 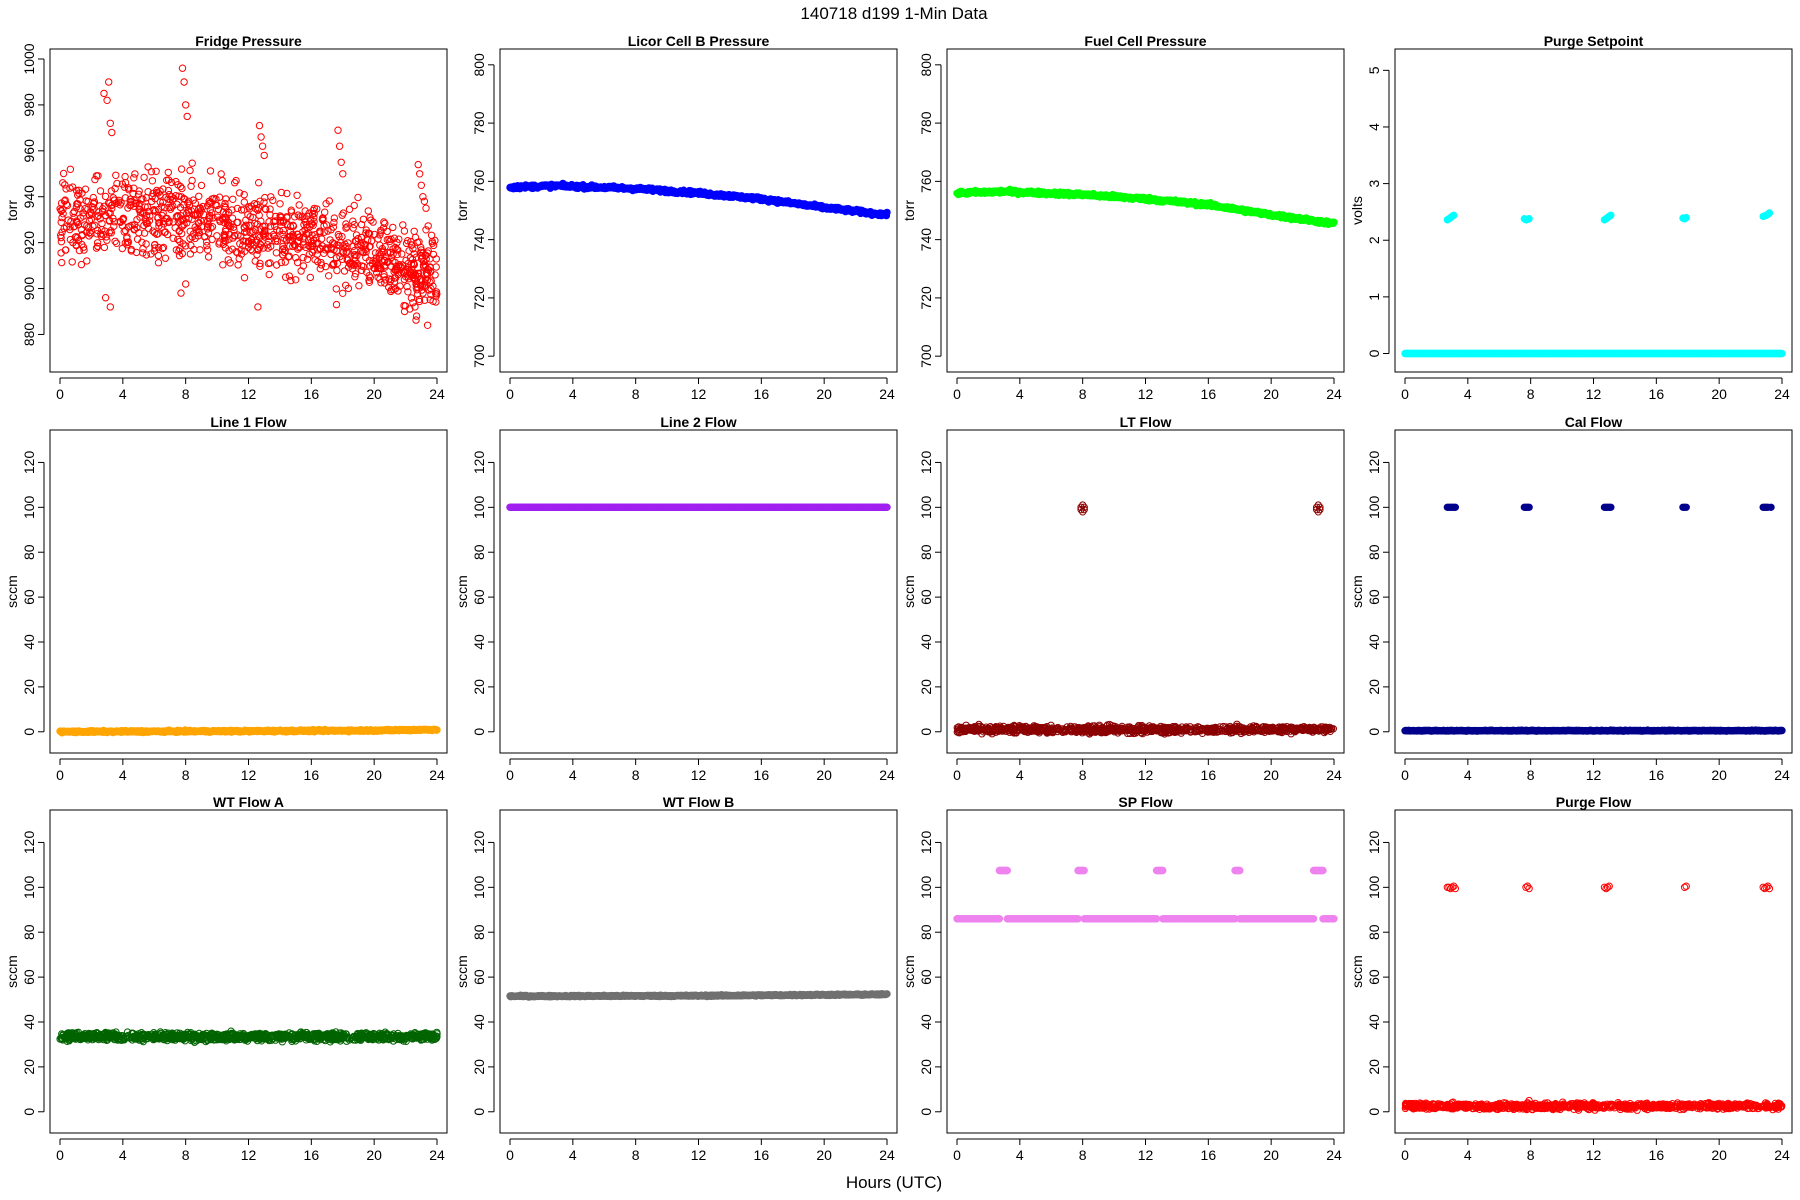 I want to click on plot-frame, so click(x=698, y=591).